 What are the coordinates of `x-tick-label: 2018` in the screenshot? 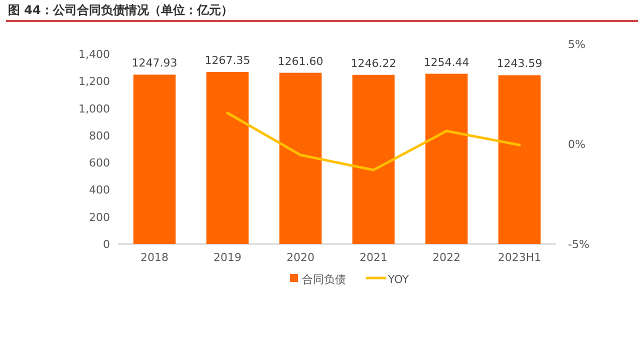 It's located at (154, 257).